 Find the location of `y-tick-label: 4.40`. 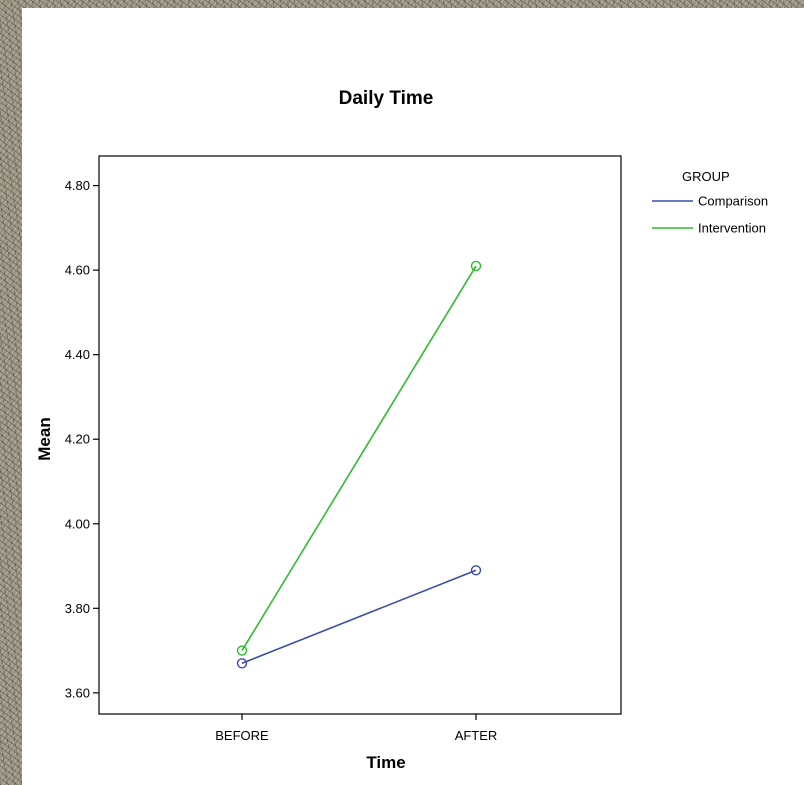

y-tick-label: 4.40 is located at coordinates (77, 354).